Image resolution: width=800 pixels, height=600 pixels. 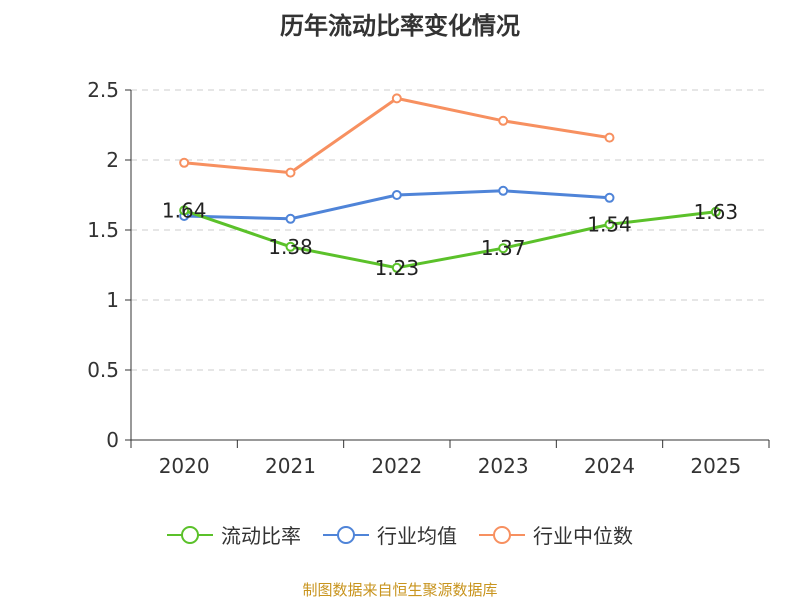 I want to click on y-tick-label: 0.5, so click(x=103, y=370).